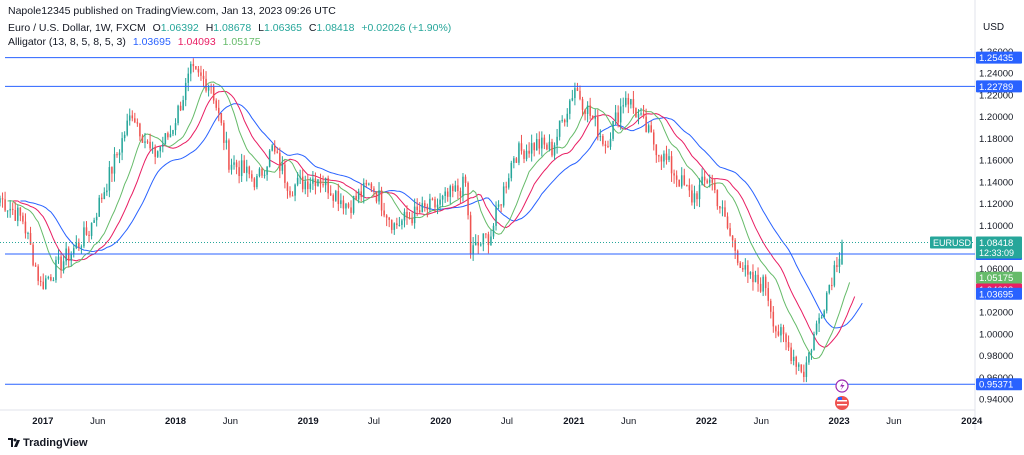 The height and width of the screenshot is (455, 1024). Describe the element at coordinates (283, 28) in the screenshot. I see `low-value: 1.06365` at that location.